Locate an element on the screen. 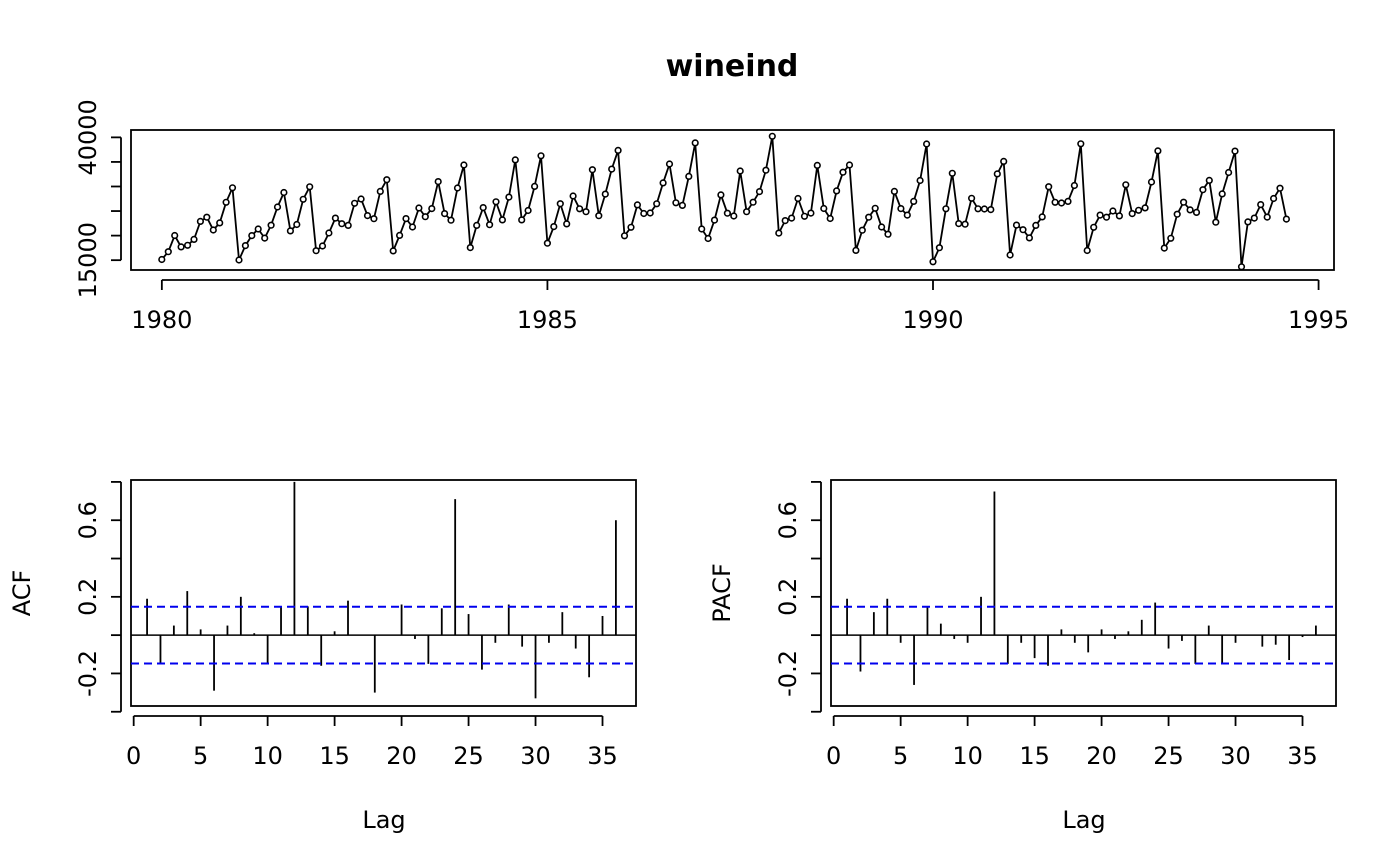  acf-y-tick-label: 0.6 is located at coordinates (88, 520).